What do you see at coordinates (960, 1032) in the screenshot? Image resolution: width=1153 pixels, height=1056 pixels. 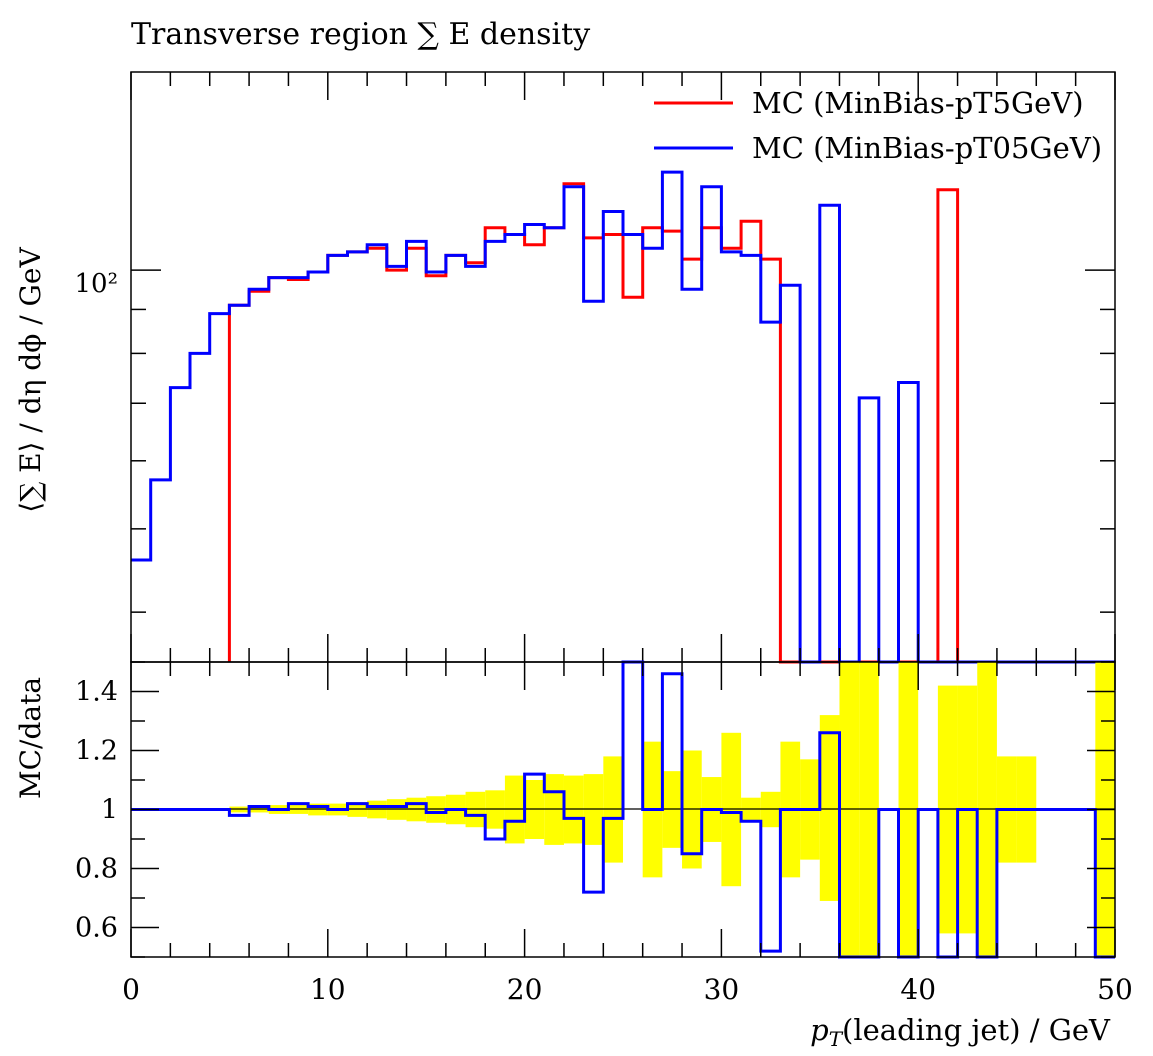 I see `x-axis-label: pT(leading jet) / GeV` at bounding box center [960, 1032].